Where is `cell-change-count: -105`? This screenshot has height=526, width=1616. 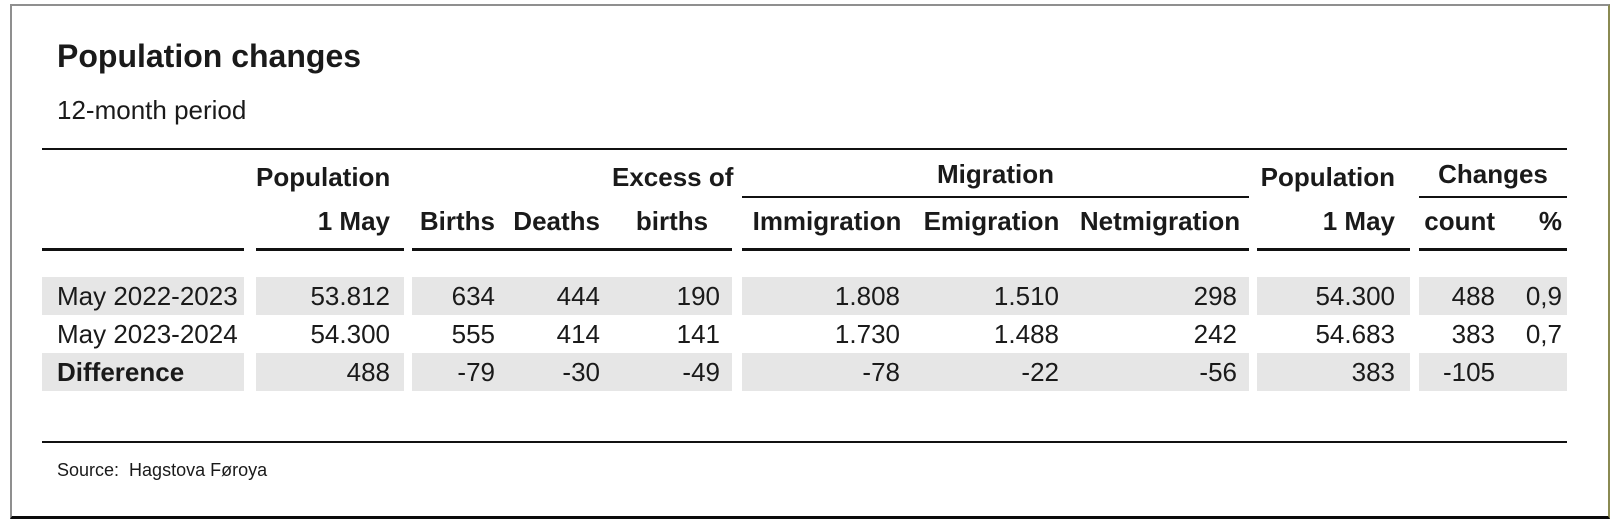 cell-change-count: -105 is located at coordinates (1461, 372).